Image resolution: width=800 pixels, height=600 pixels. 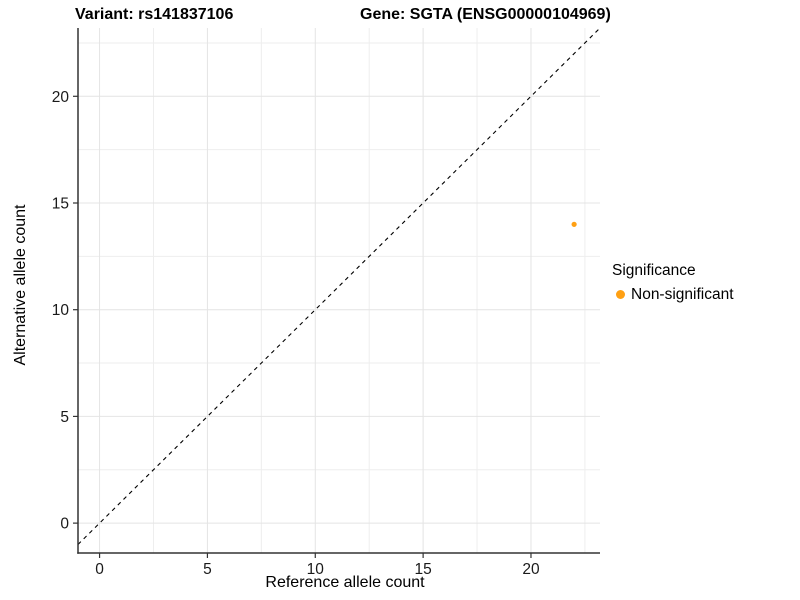 I want to click on legend-item-label: Non-significant, so click(x=682, y=294).